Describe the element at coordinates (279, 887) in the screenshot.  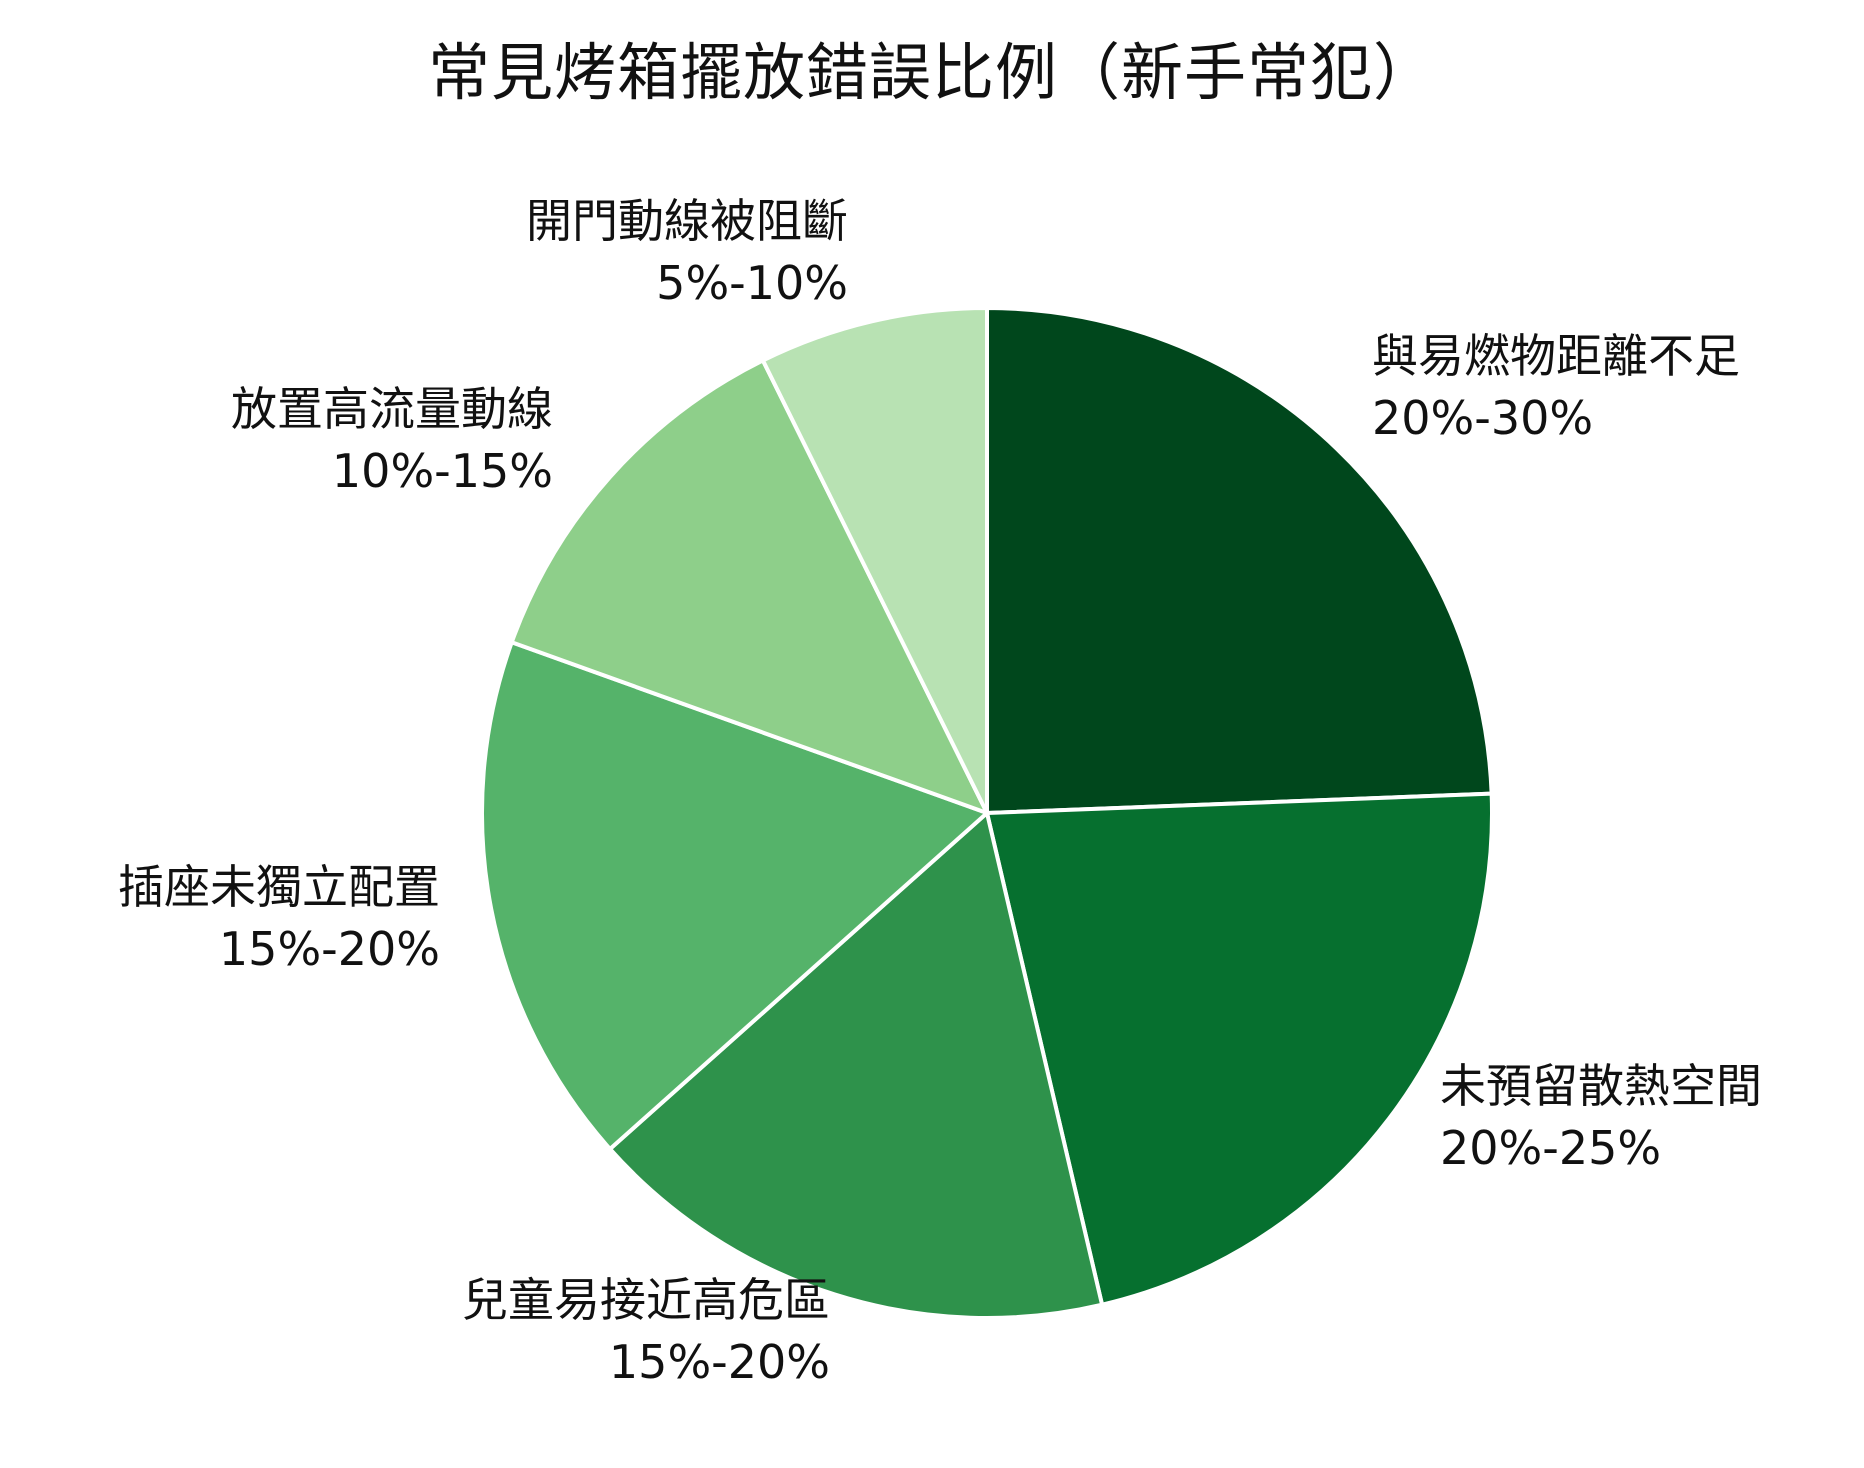
I see `slice-label-4: 插座未獨立配置` at that location.